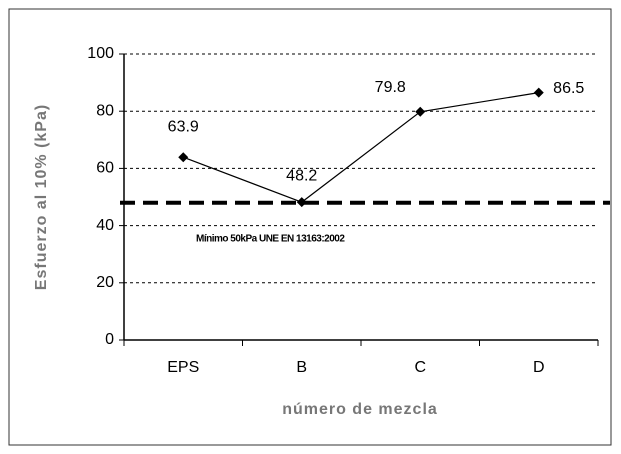 The image size is (621, 454). Describe the element at coordinates (360, 409) in the screenshot. I see `x-axis-title: número de mezcla` at that location.